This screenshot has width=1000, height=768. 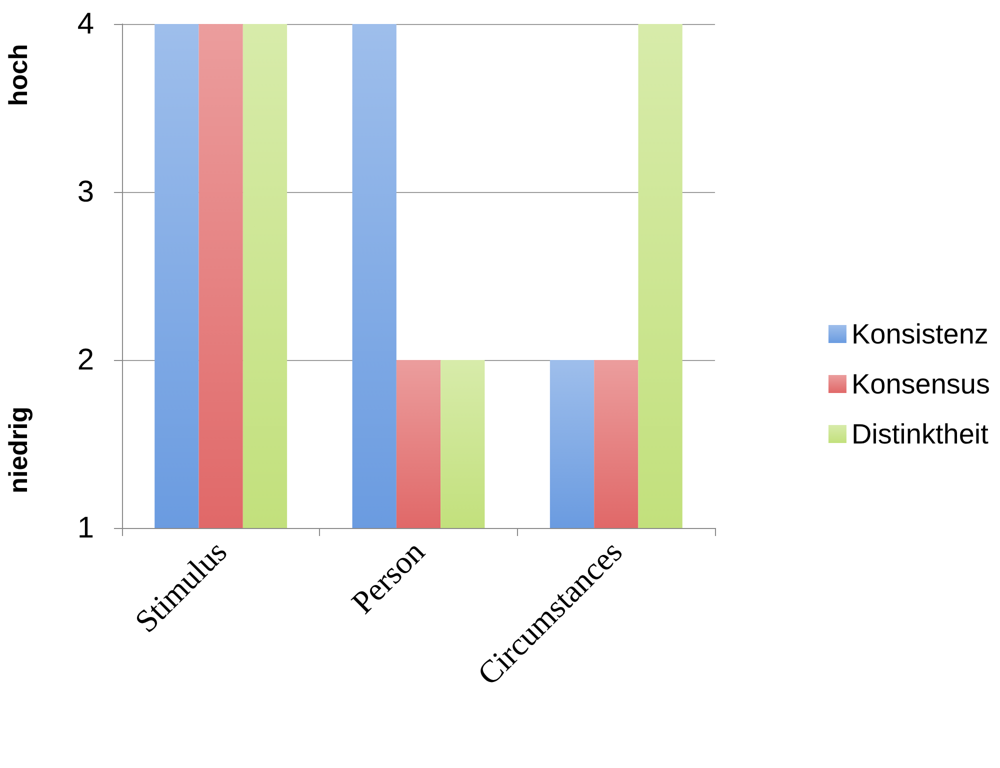 I want to click on y-tick-label: 3, so click(x=85, y=192).